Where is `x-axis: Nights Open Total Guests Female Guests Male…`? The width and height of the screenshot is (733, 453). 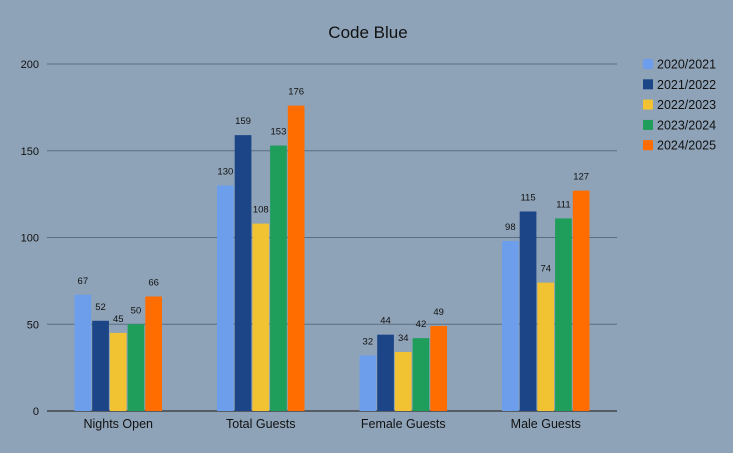 x-axis: Nights Open Total Guests Female Guests Male… is located at coordinates (332, 424).